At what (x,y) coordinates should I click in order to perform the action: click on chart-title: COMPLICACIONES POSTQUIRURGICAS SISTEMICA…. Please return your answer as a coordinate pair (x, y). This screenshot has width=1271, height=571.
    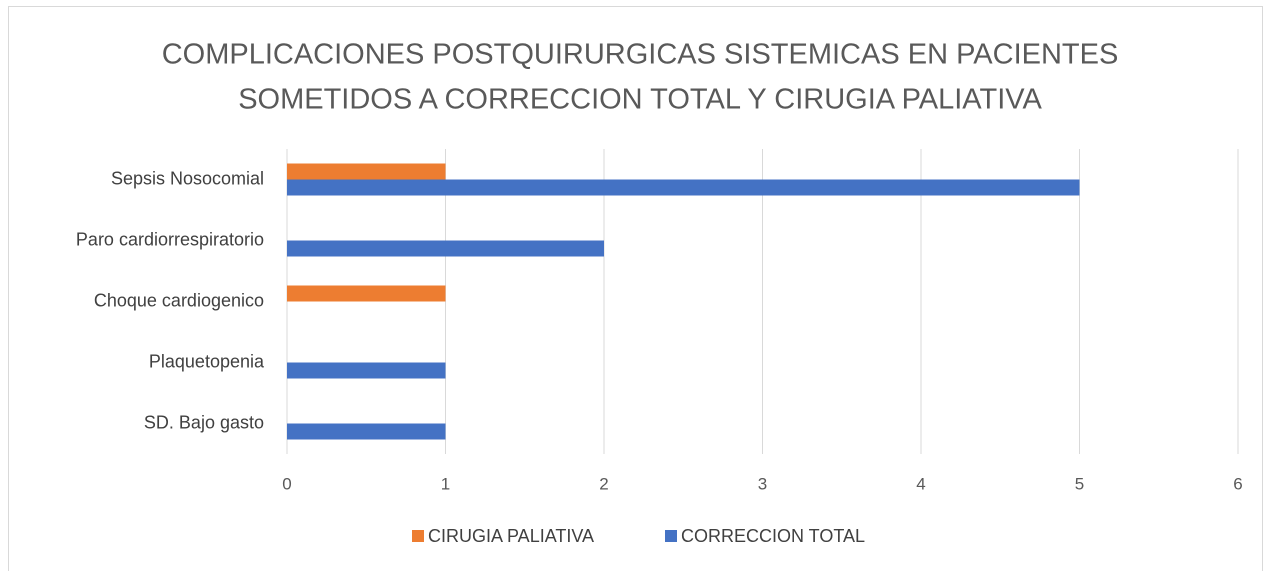
    Looking at the image, I should click on (640, 55).